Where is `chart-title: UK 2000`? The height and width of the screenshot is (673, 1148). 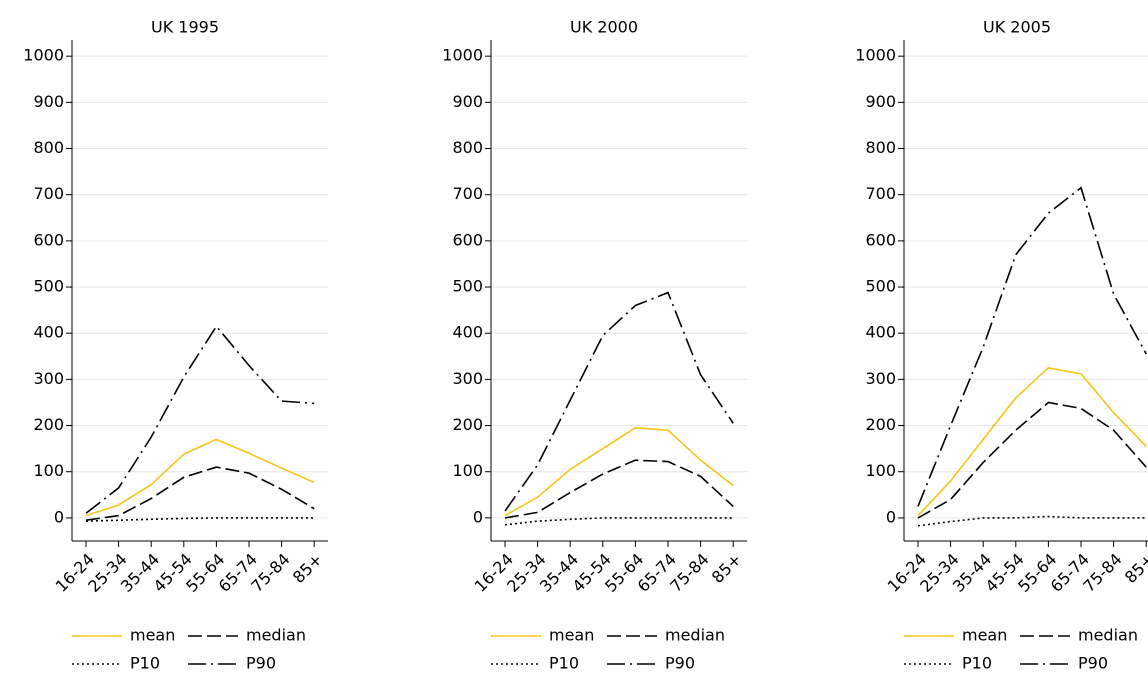 chart-title: UK 2000 is located at coordinates (604, 27).